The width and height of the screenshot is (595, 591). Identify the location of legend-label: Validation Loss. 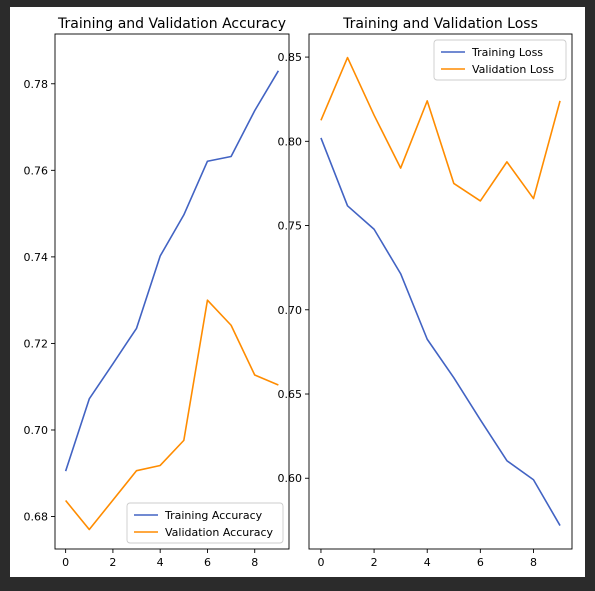
(513, 69).